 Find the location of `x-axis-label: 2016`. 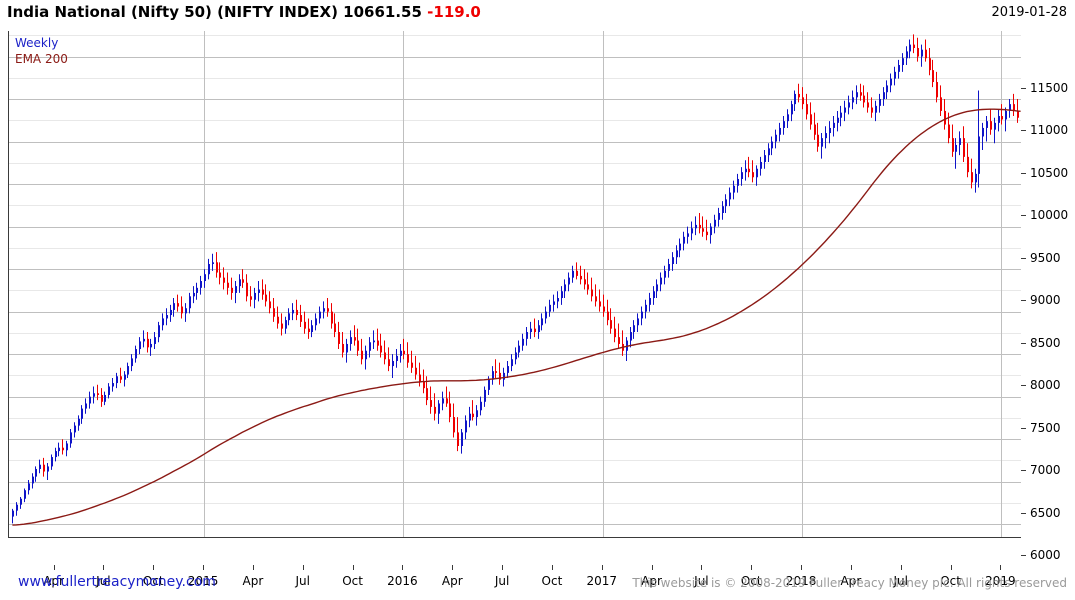

x-axis-label: 2016 is located at coordinates (402, 581).